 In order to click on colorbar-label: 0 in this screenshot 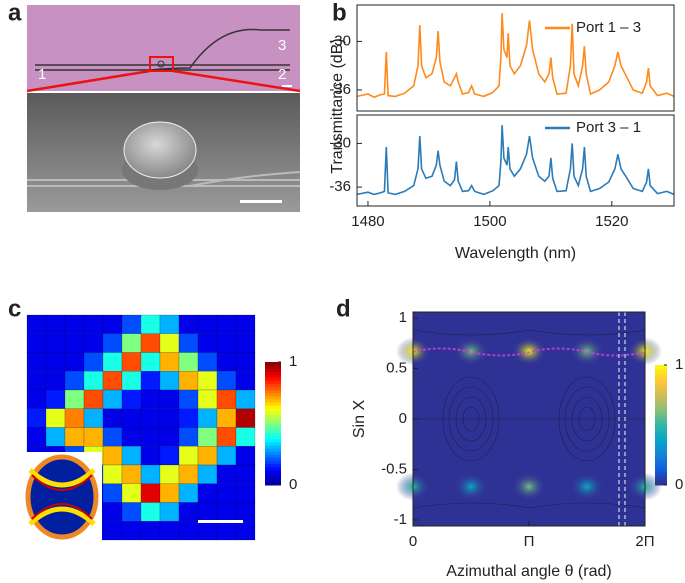, I will do `click(293, 484)`.